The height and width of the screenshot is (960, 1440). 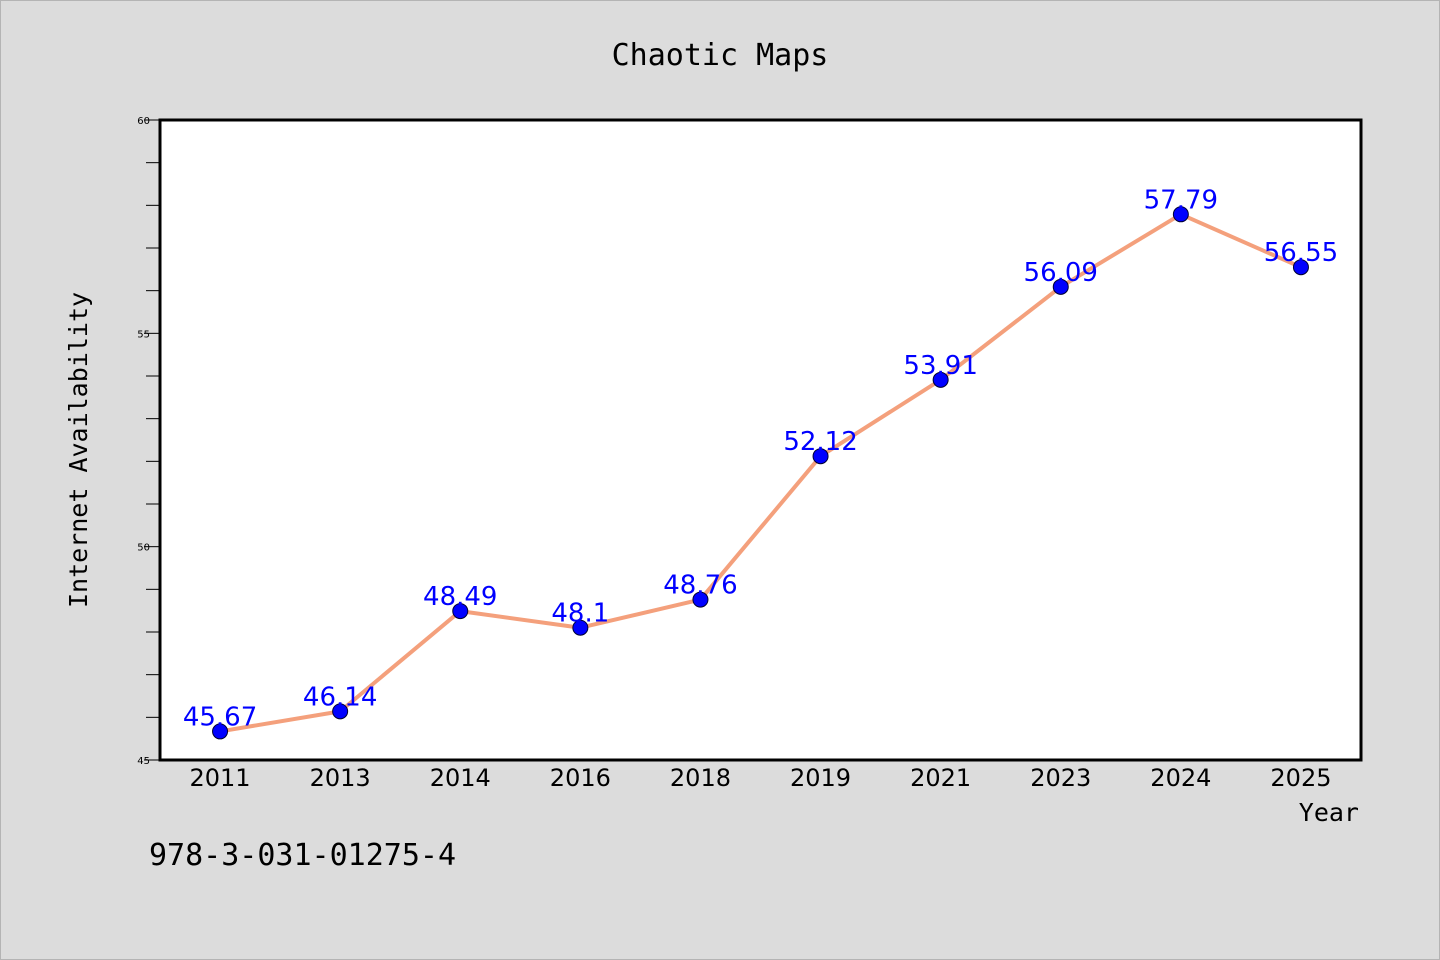 What do you see at coordinates (761, 778) in the screenshot?
I see `x-axis-ticks: 2011 2013 2014 2016 2018 2019 2021 2023 2024 2025` at bounding box center [761, 778].